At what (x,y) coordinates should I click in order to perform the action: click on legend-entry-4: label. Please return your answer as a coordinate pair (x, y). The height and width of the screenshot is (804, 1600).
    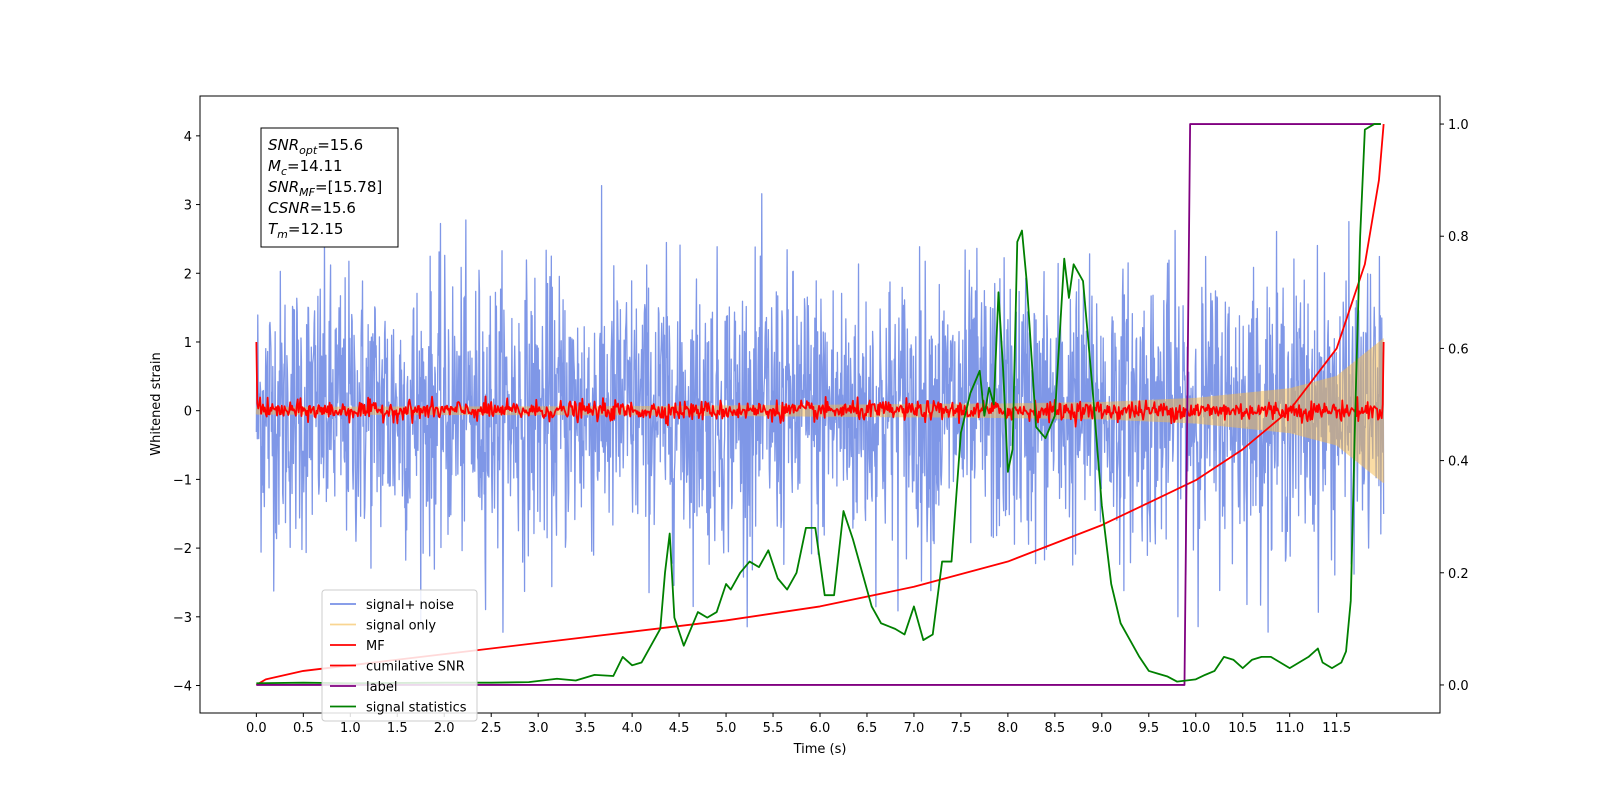
    Looking at the image, I should click on (381, 687).